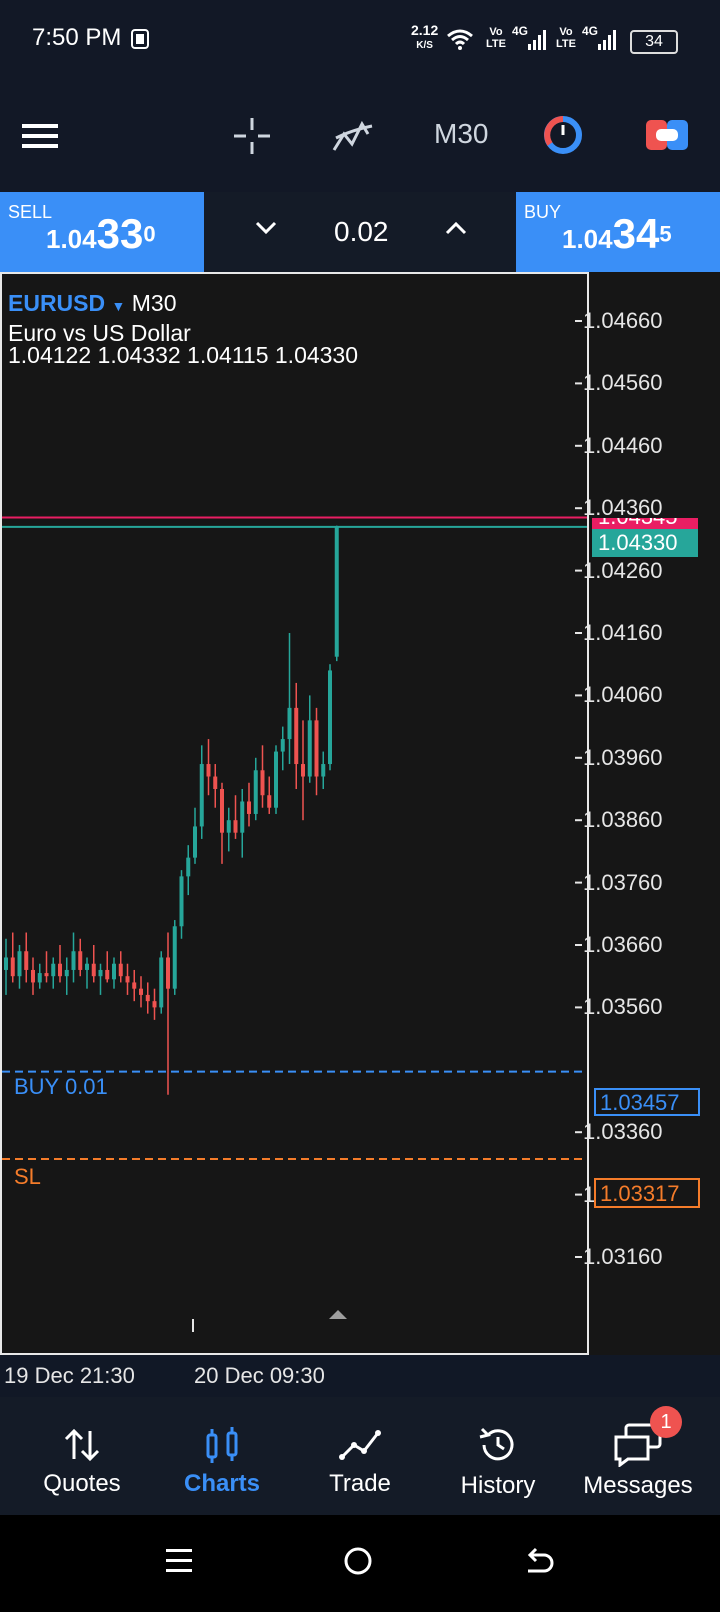 The height and width of the screenshot is (1612, 720). Describe the element at coordinates (360, 1483) in the screenshot. I see `nav-trade-label: Trade` at that location.